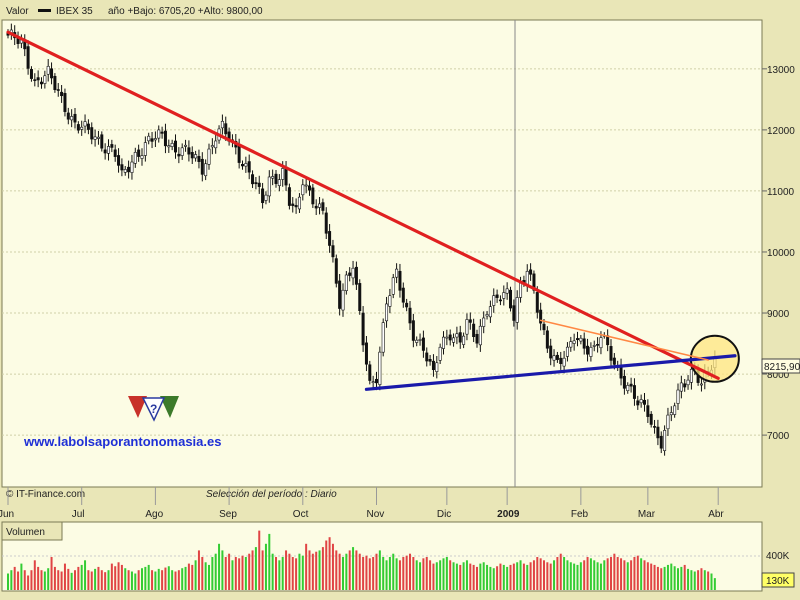  Describe the element at coordinates (508, 514) in the screenshot. I see `x-tick-label: 2009` at that location.